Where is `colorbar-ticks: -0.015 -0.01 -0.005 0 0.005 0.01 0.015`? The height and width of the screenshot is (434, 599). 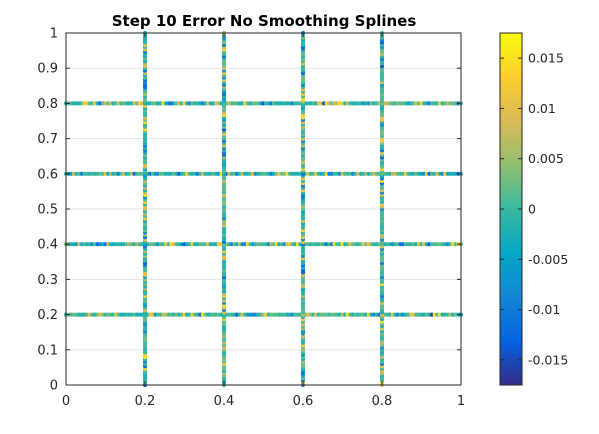 colorbar-ticks: -0.015 -0.01 -0.005 0 0.005 0.01 0.015 is located at coordinates (534, 209).